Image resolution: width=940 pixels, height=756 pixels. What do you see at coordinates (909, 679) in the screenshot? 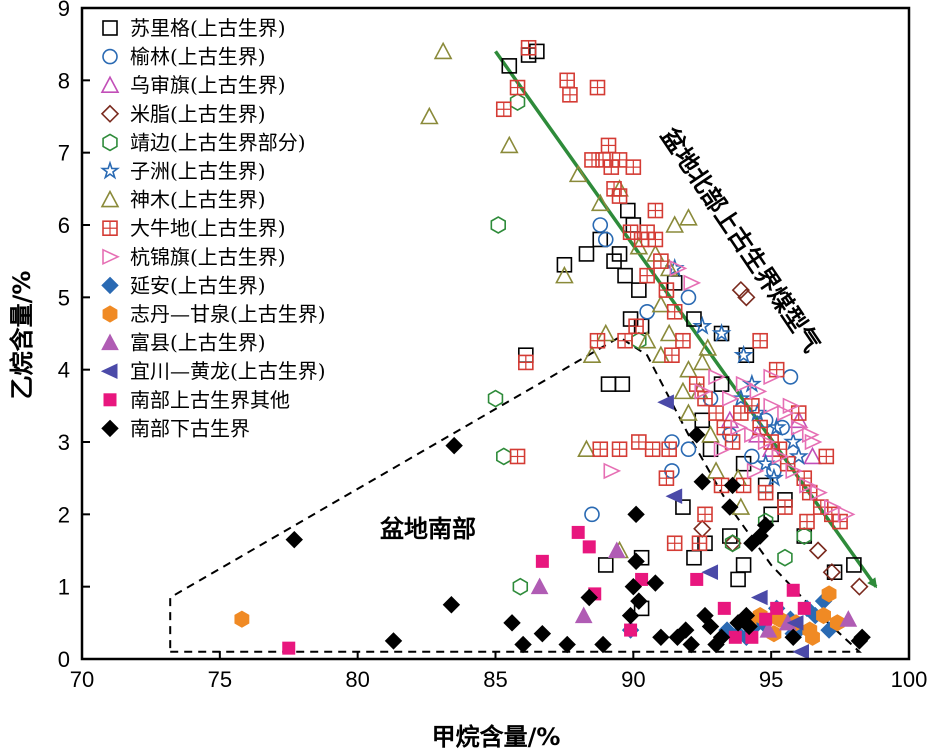
I see `x-tick-label: 100` at bounding box center [909, 679].